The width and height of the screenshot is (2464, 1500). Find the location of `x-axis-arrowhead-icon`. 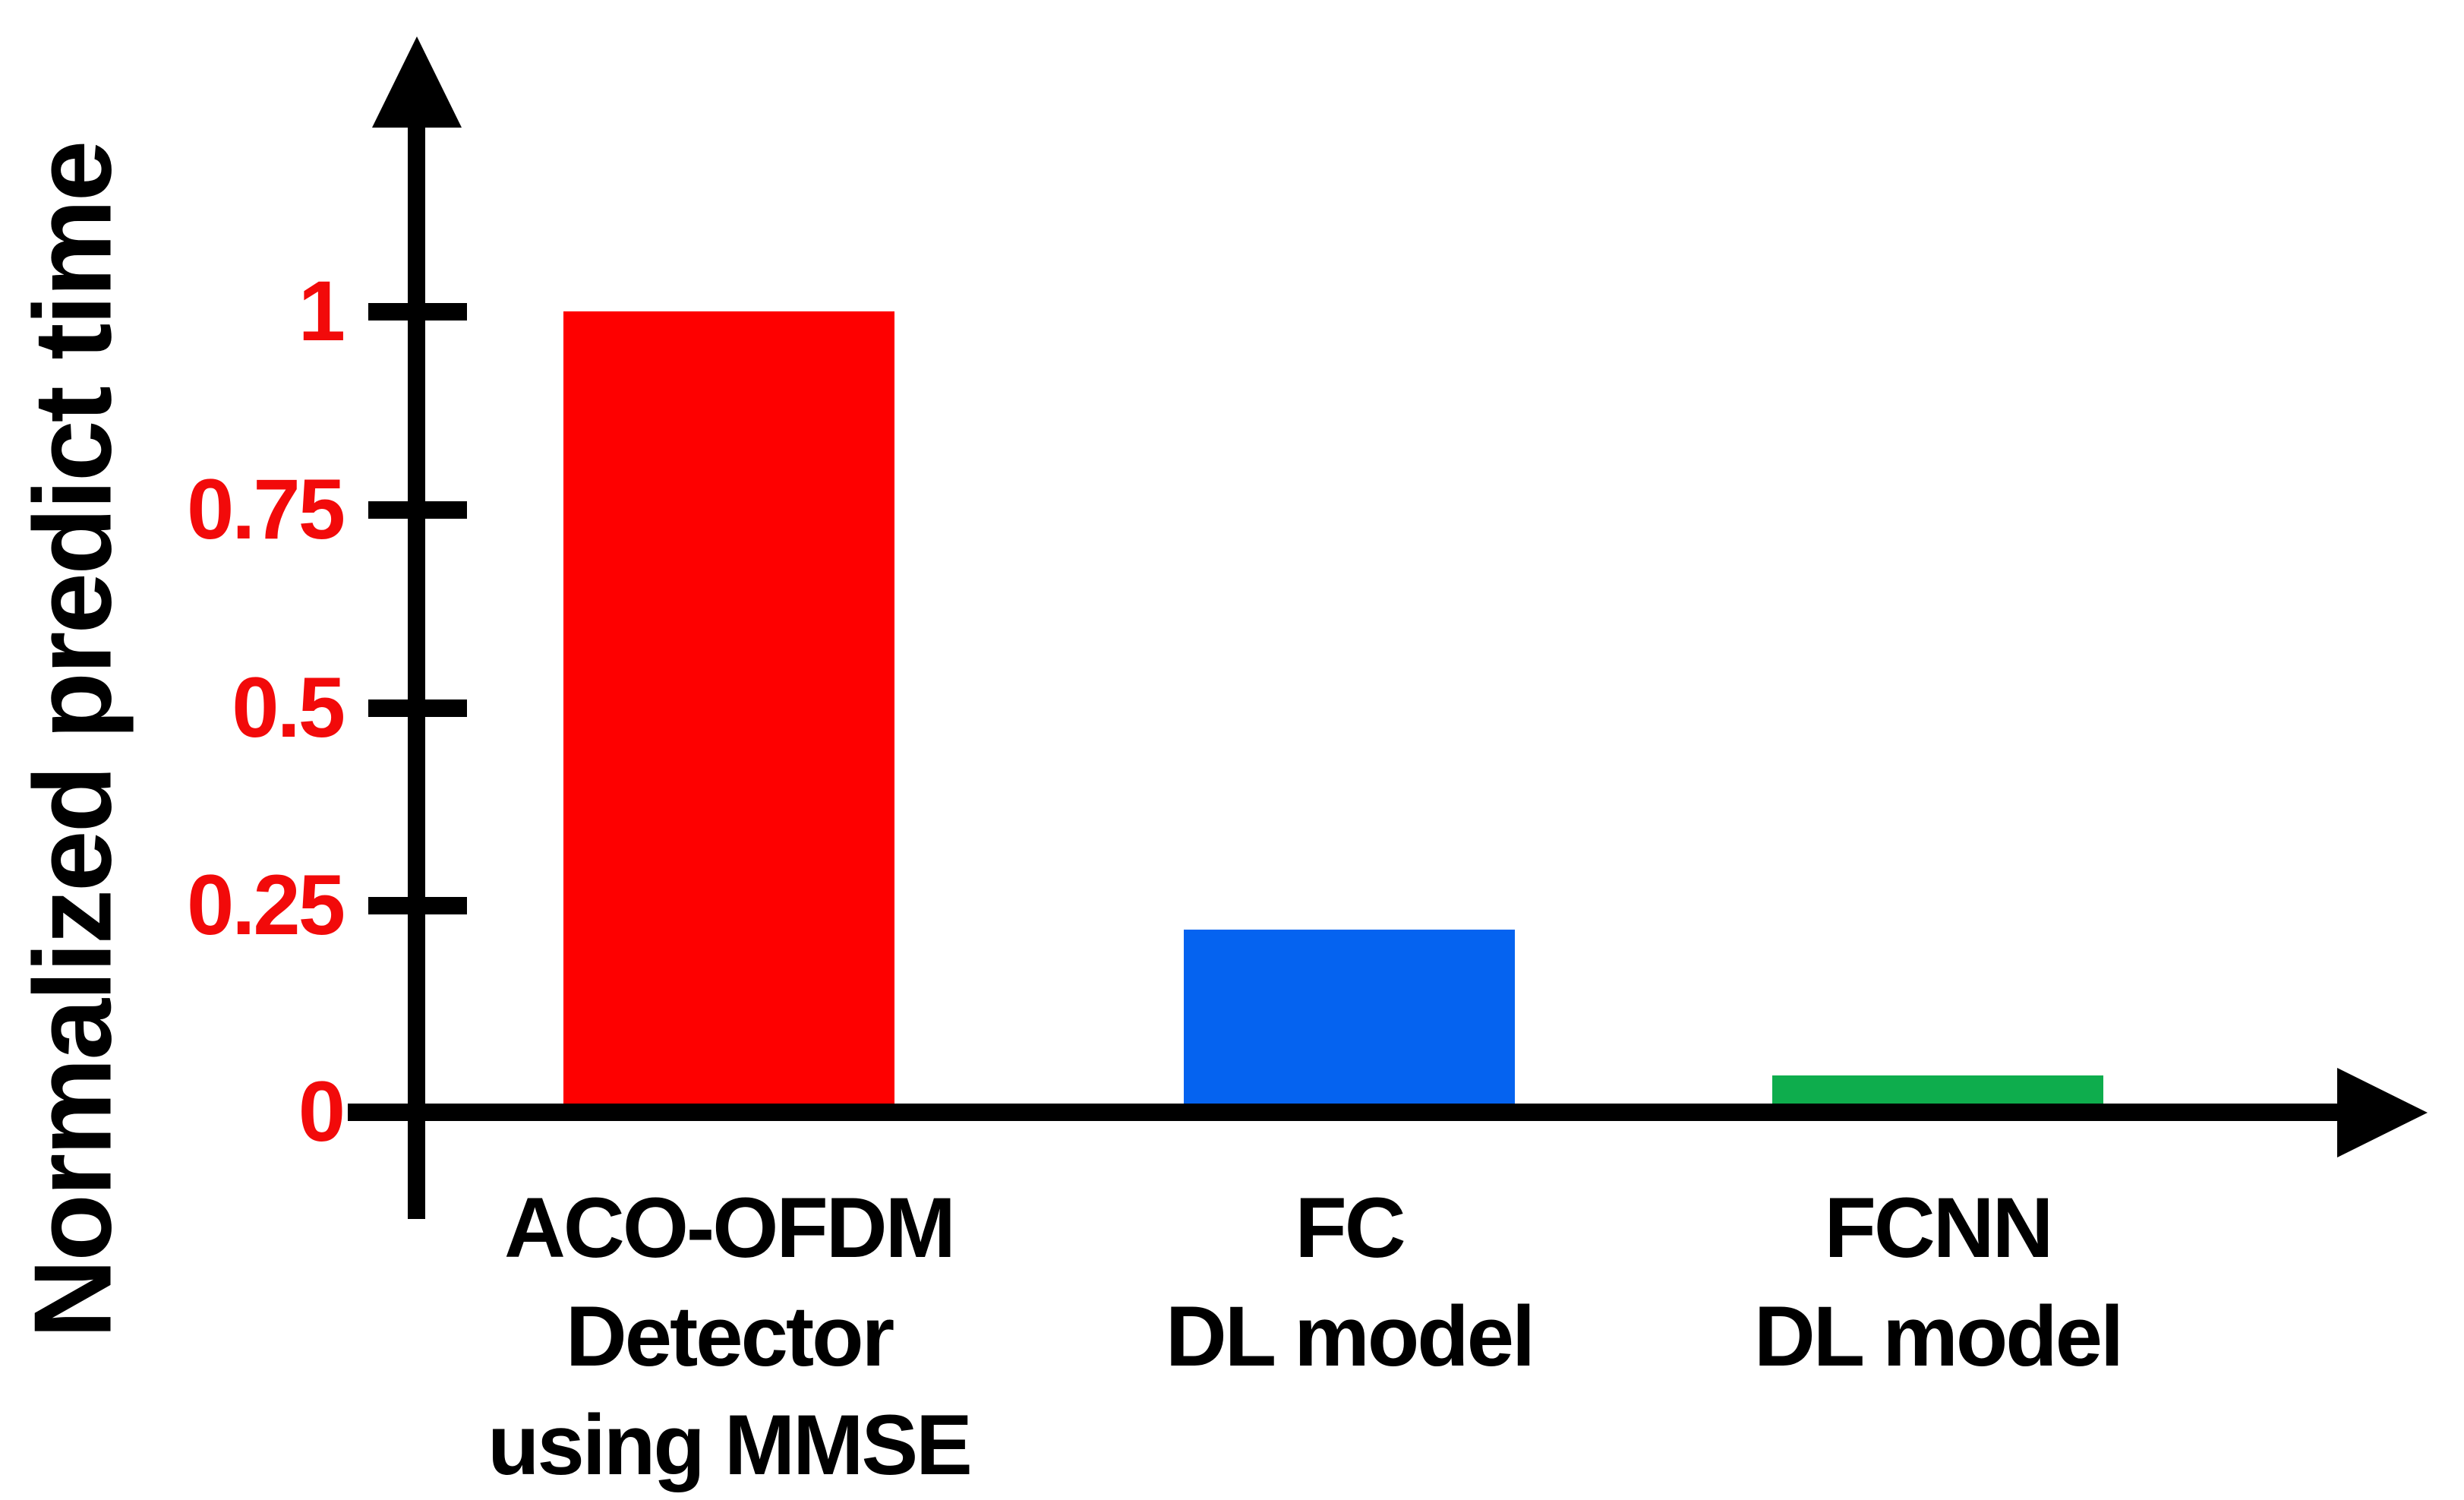

x-axis-arrowhead-icon is located at coordinates (2382, 1113).